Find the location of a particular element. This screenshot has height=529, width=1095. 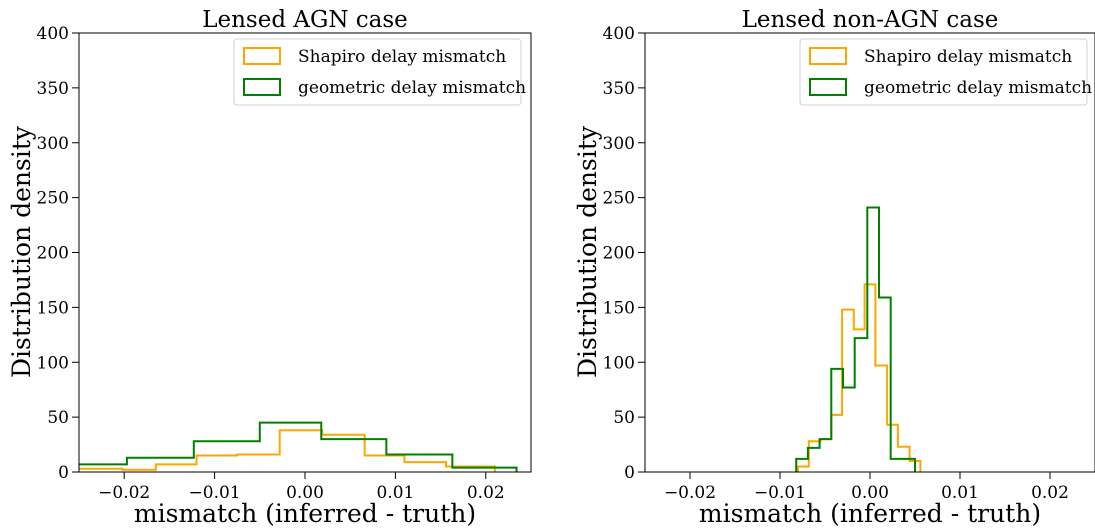

chart-title: Lensed non-AGN case is located at coordinates (870, 20).